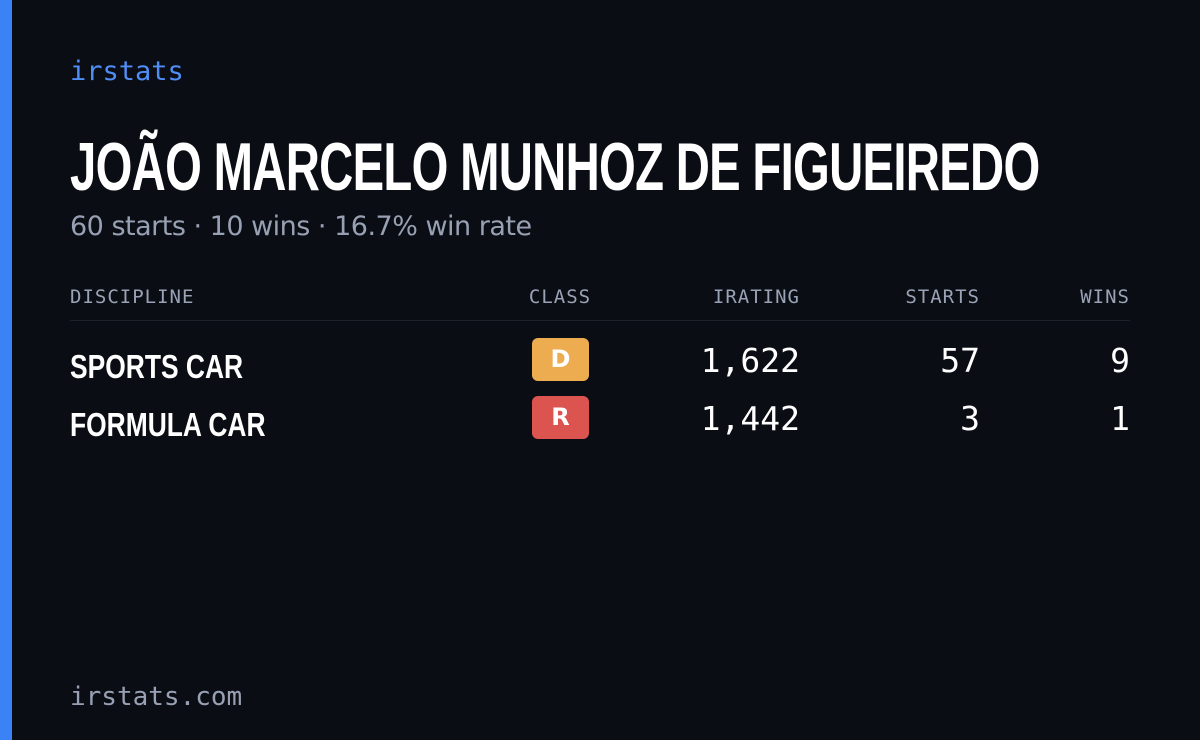  What do you see at coordinates (750, 418) in the screenshot?
I see `irating: 1,442` at bounding box center [750, 418].